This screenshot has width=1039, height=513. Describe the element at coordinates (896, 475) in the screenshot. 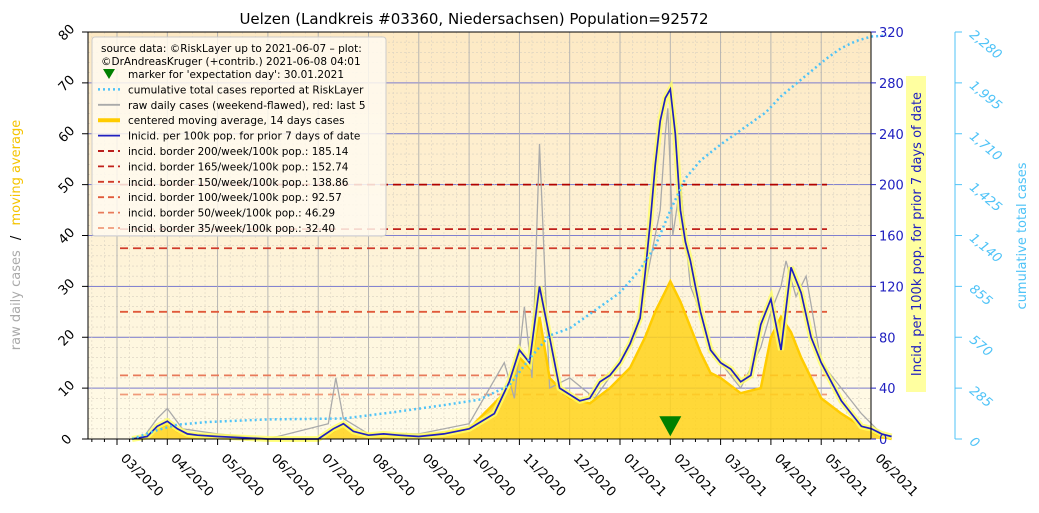

I see `x-tick-label: 06/2021` at that location.